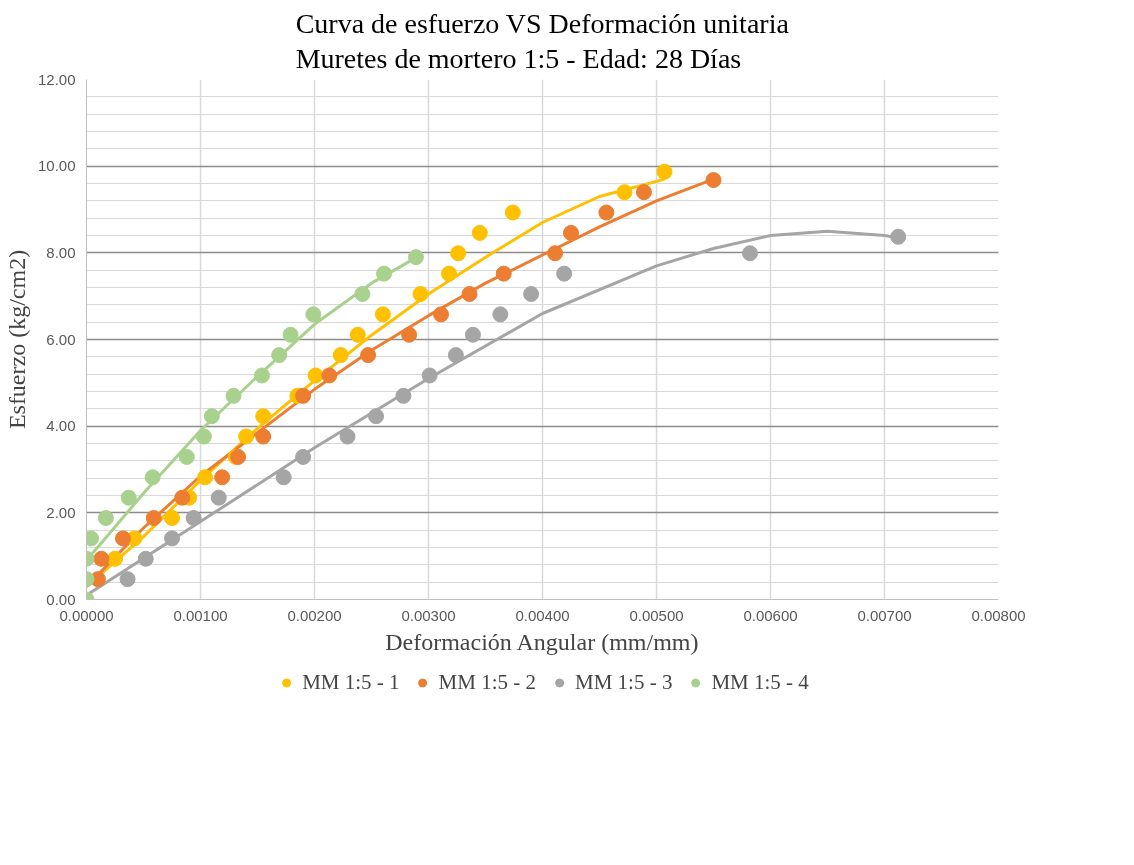  Describe the element at coordinates (200, 615) in the screenshot. I see `x-tick-label: 0.00100` at that location.